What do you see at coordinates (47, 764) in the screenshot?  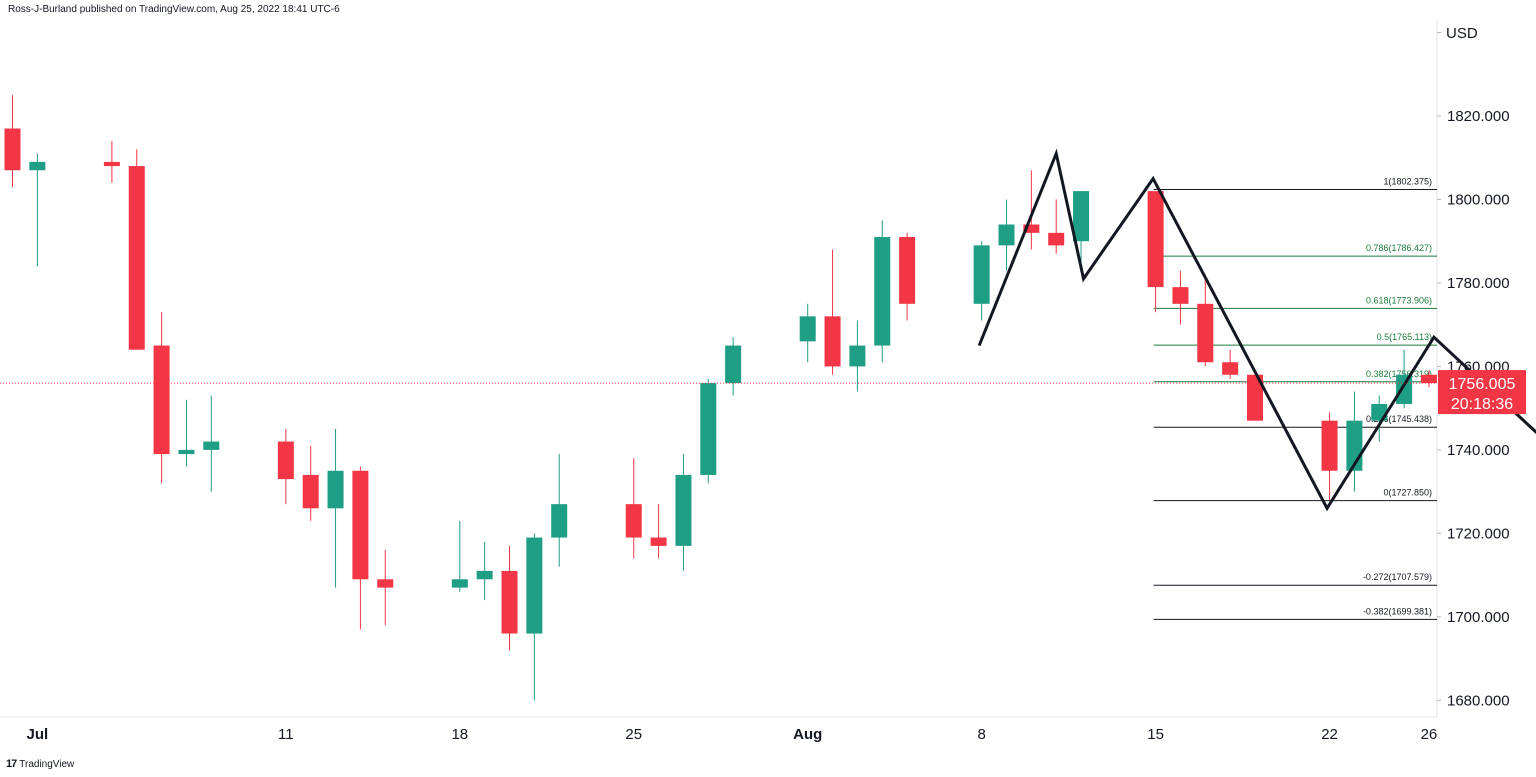 I see `brand-name: TradingView` at bounding box center [47, 764].